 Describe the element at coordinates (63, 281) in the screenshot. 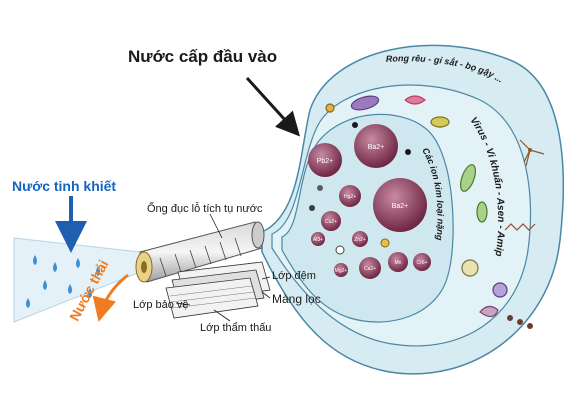

I see `water-droplets` at that location.